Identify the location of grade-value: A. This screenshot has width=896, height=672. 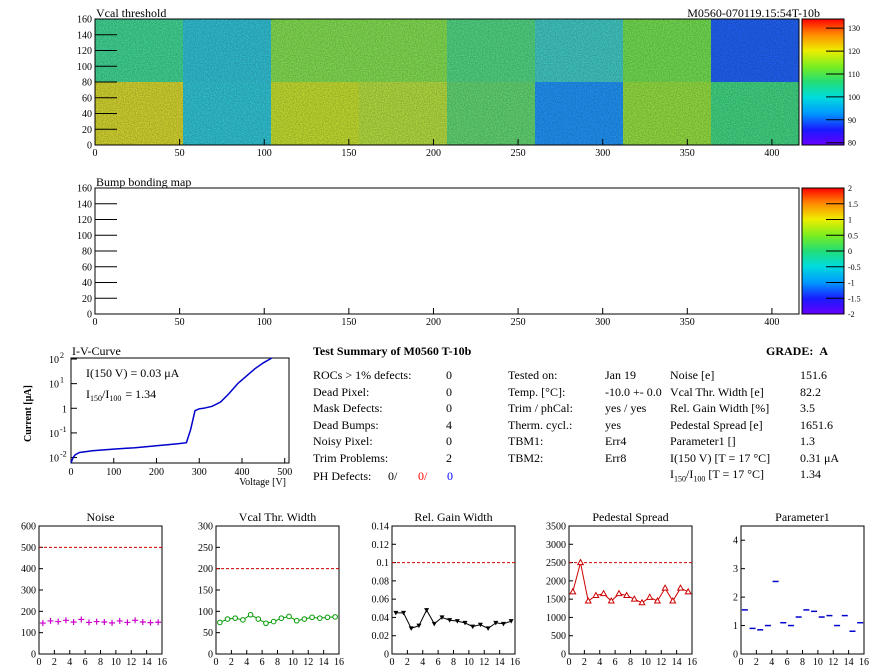
(824, 351).